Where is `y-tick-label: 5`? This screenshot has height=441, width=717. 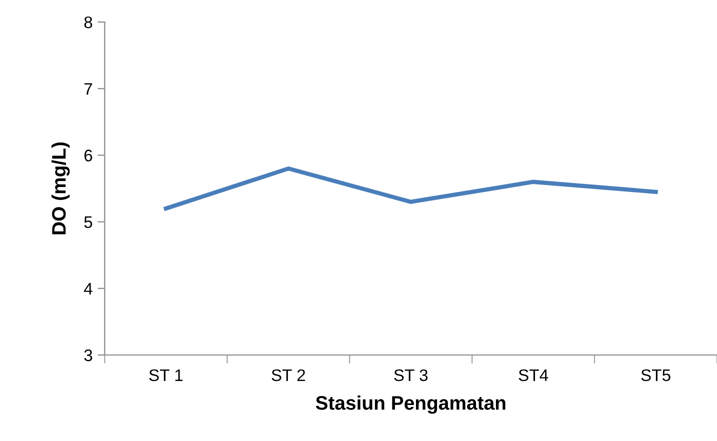 y-tick-label: 5 is located at coordinates (88, 222).